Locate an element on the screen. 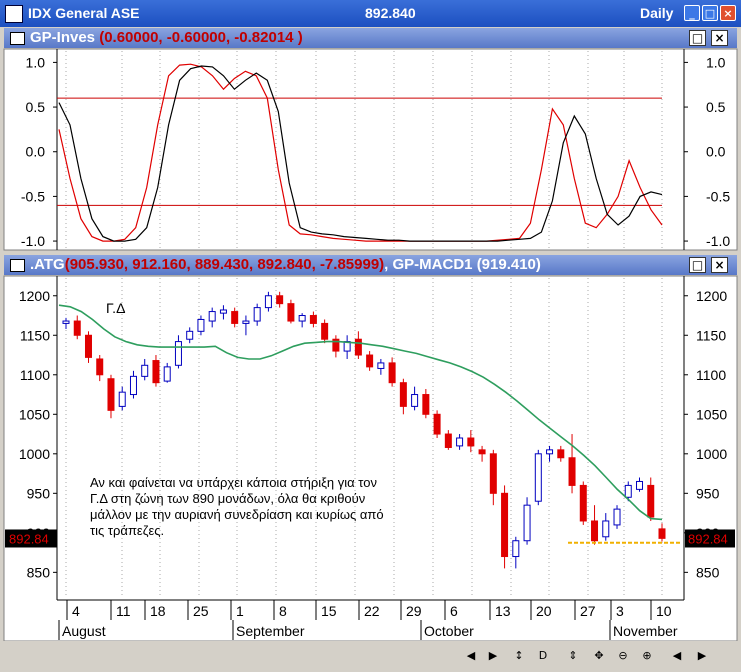  x-day-label: 6 is located at coordinates (454, 611).